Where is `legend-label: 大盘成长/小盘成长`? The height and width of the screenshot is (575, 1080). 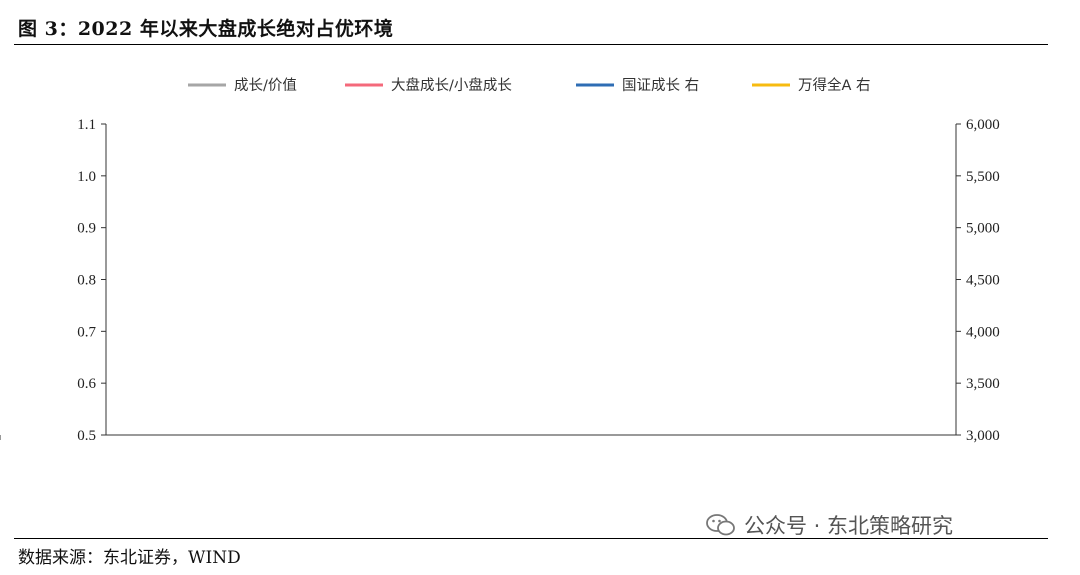 legend-label: 大盘成长/小盘成长 is located at coordinates (451, 85).